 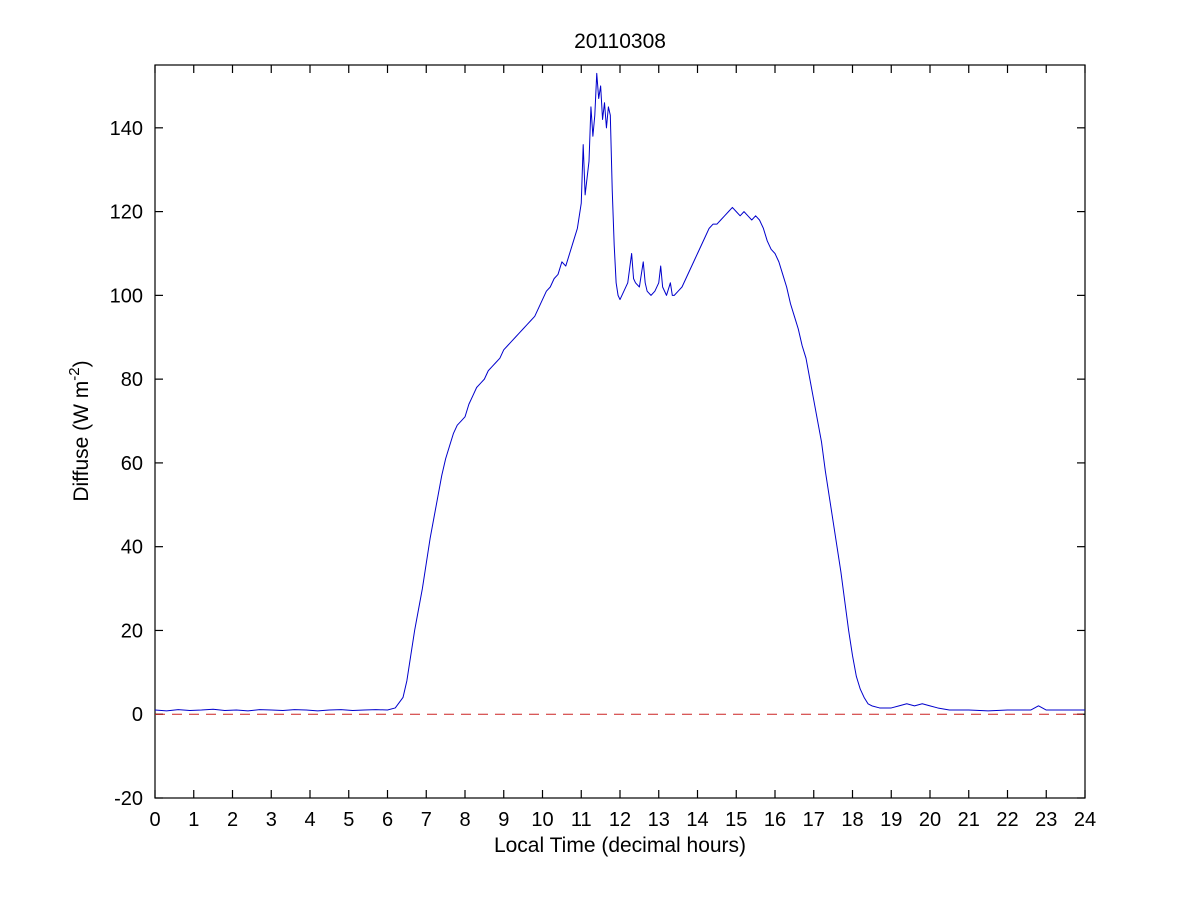 What do you see at coordinates (736, 820) in the screenshot?
I see `x-tick-label: 15` at bounding box center [736, 820].